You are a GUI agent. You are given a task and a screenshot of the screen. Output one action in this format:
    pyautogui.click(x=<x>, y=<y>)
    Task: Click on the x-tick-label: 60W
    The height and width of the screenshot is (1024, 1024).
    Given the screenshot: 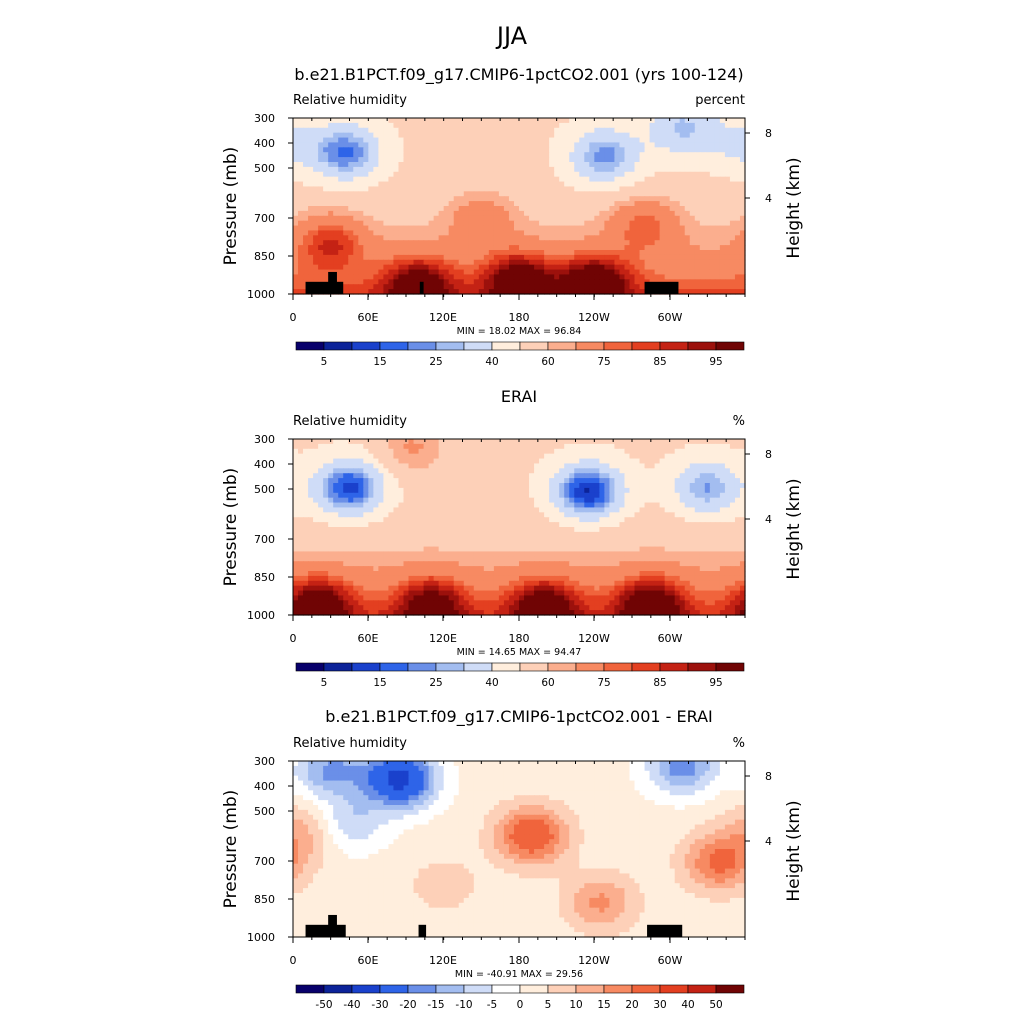 What is the action you would take?
    pyautogui.click(x=670, y=317)
    